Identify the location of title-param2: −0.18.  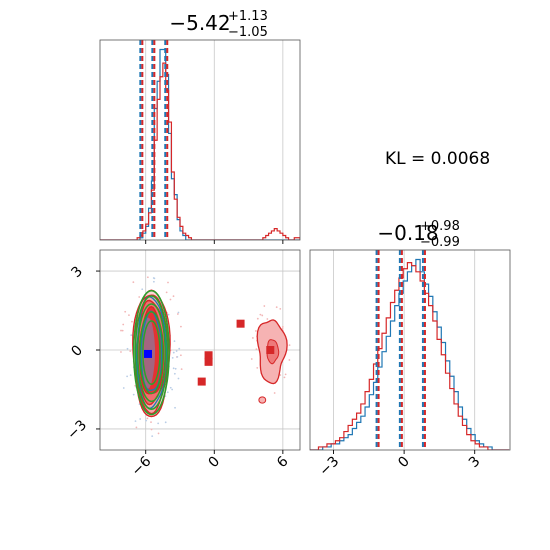
(407, 233).